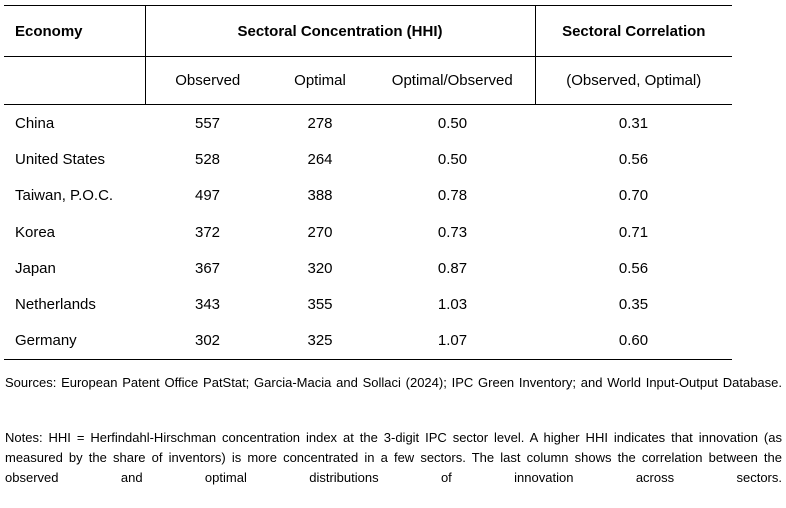 This screenshot has height=508, width=786. I want to click on subheader-correlation: (Observed, Optimal), so click(633, 80).